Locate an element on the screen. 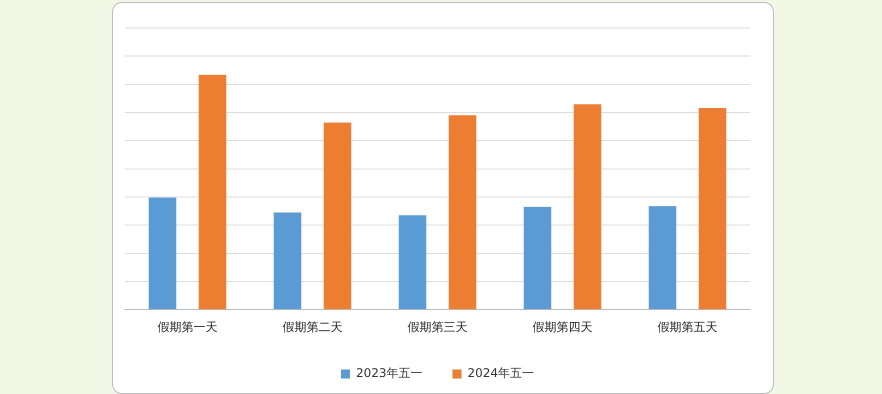 Image resolution: width=882 pixels, height=394 pixels. legend-label: 2024年五一 is located at coordinates (501, 373).